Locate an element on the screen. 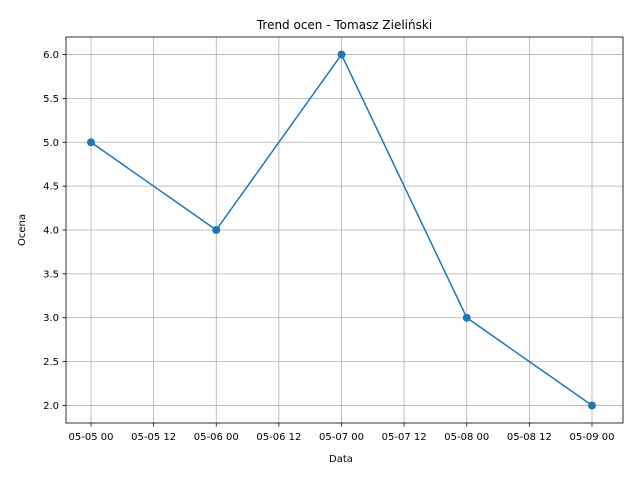 This screenshot has width=640, height=480. y-tick-label: 3.5 is located at coordinates (51, 274).